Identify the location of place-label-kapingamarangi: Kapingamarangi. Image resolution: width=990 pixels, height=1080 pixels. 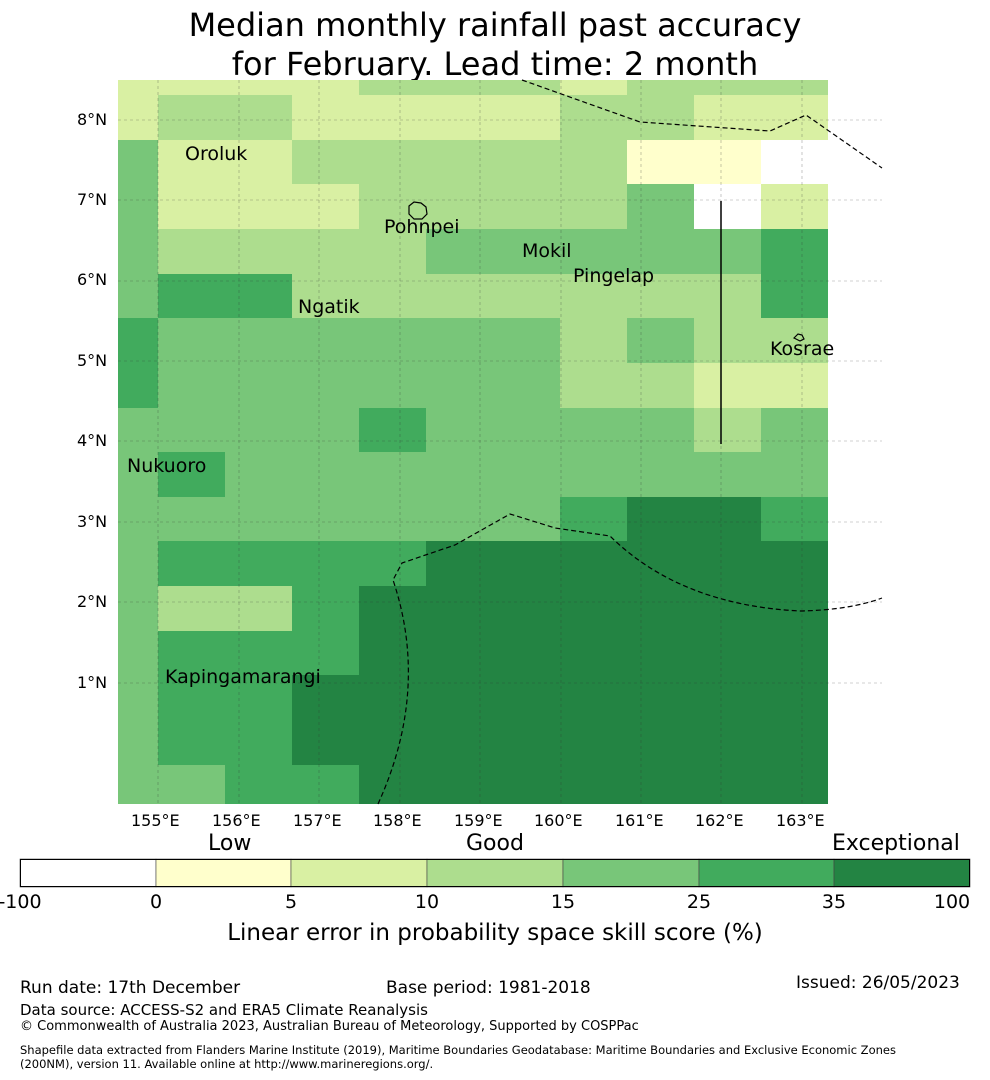
(243, 677).